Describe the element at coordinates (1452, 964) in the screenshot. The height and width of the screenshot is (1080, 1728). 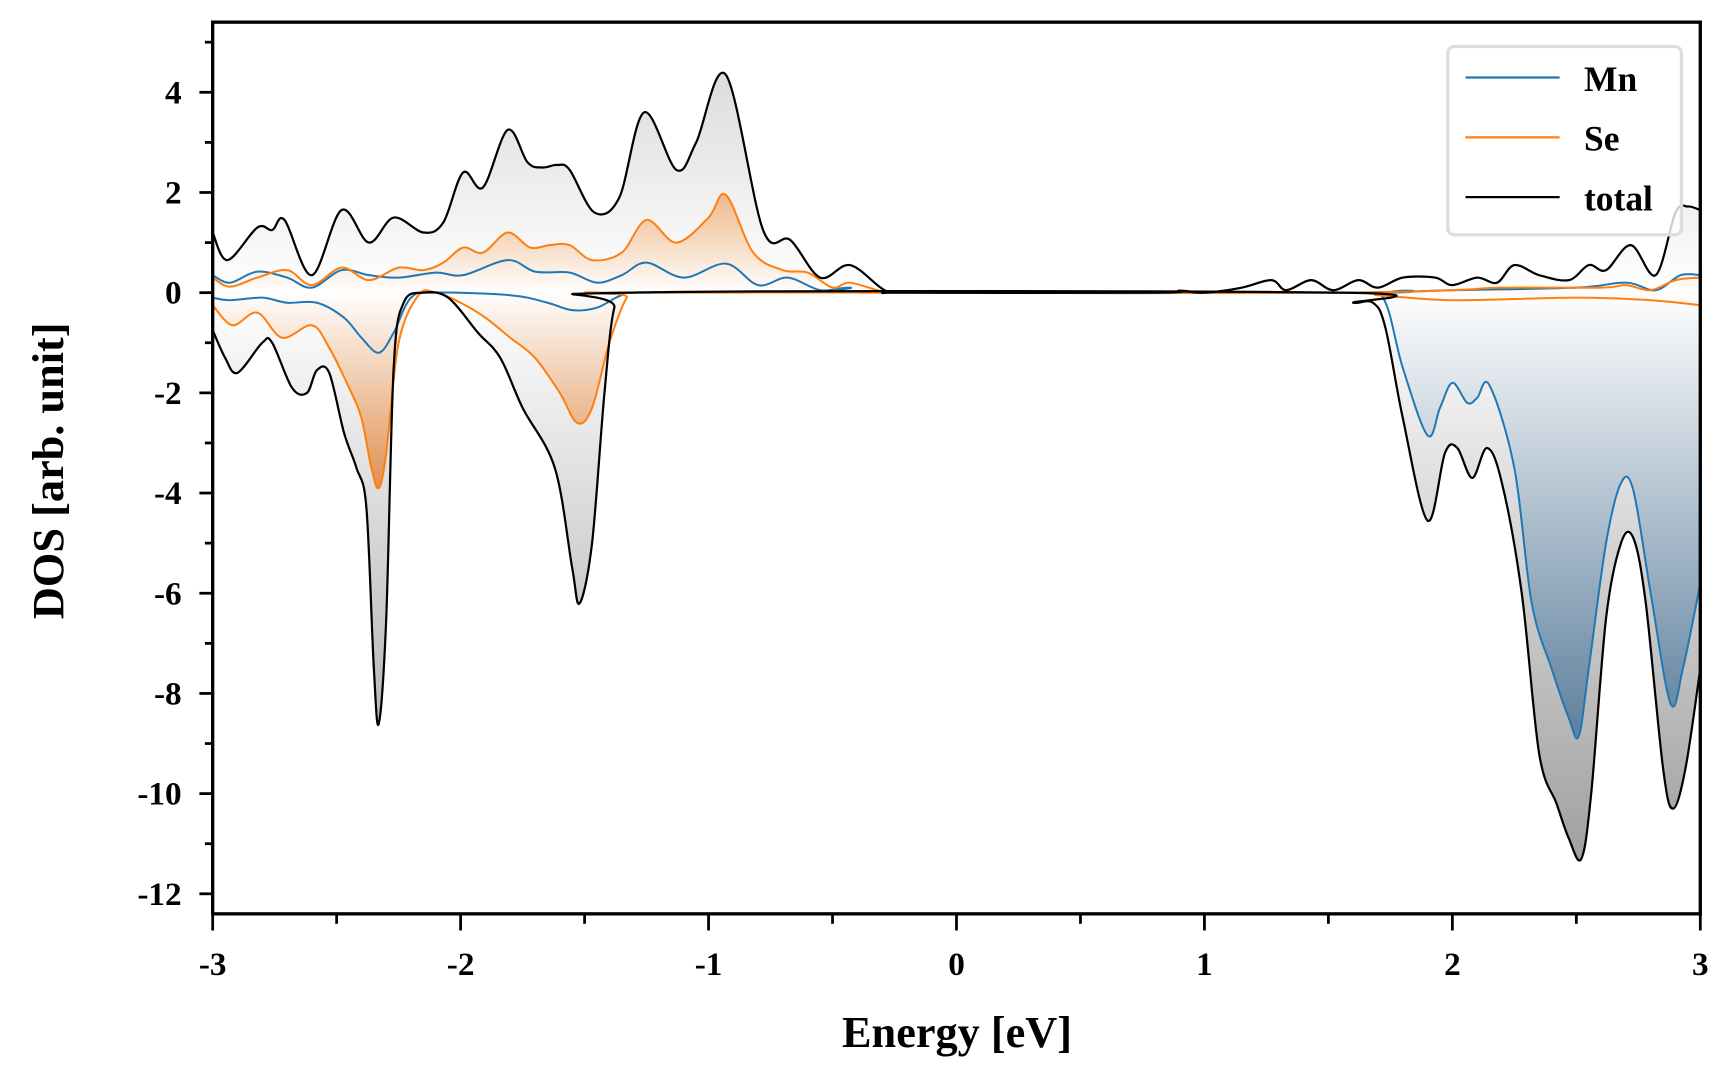
I see `x-tick-label: 2` at that location.